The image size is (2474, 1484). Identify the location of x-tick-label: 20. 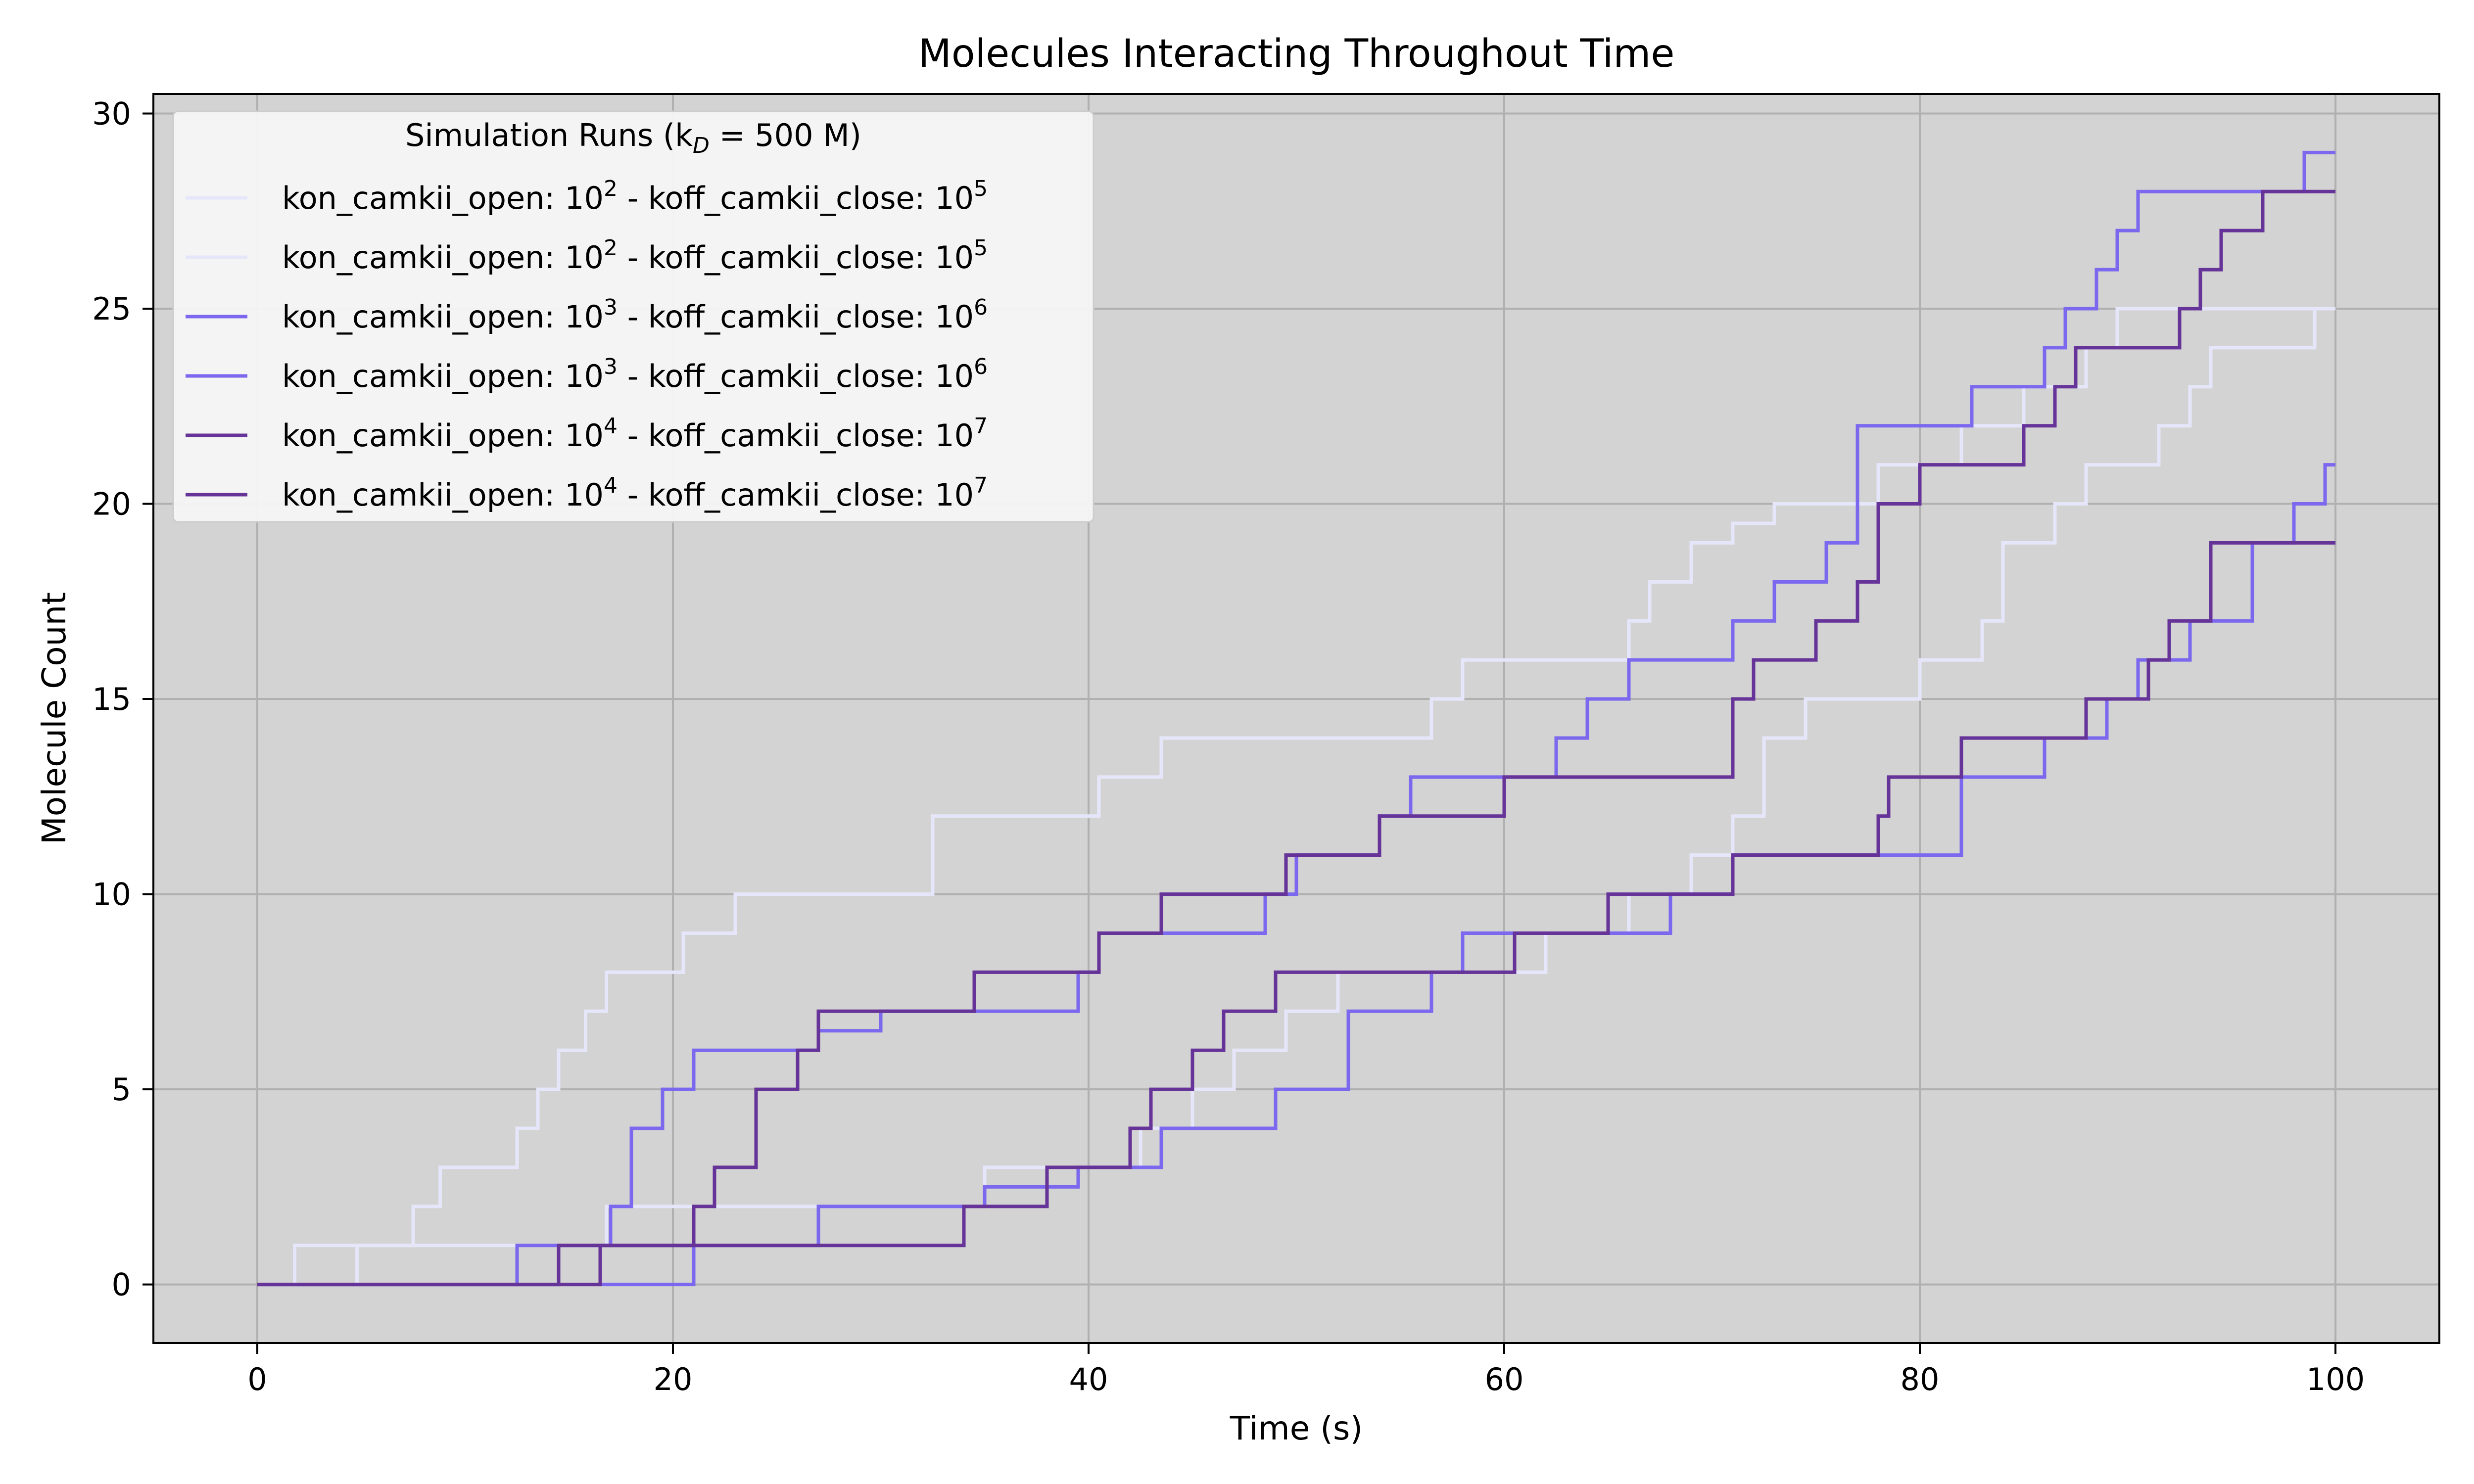
(674, 1379).